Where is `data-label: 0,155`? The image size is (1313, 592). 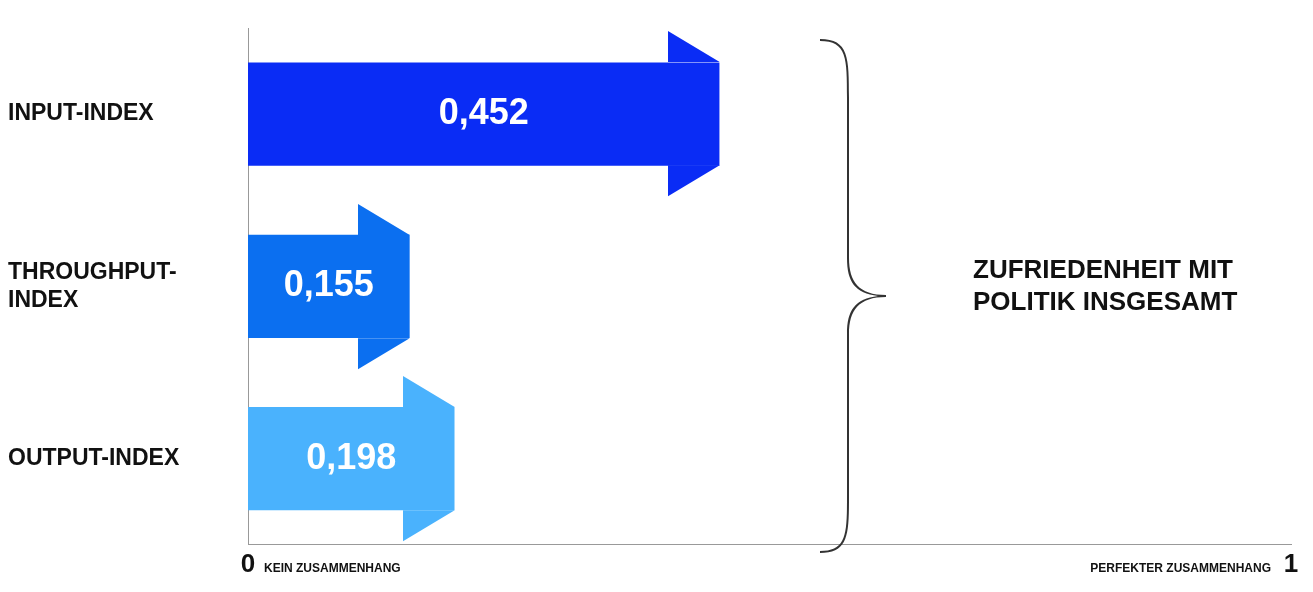 data-label: 0,155 is located at coordinates (328, 284).